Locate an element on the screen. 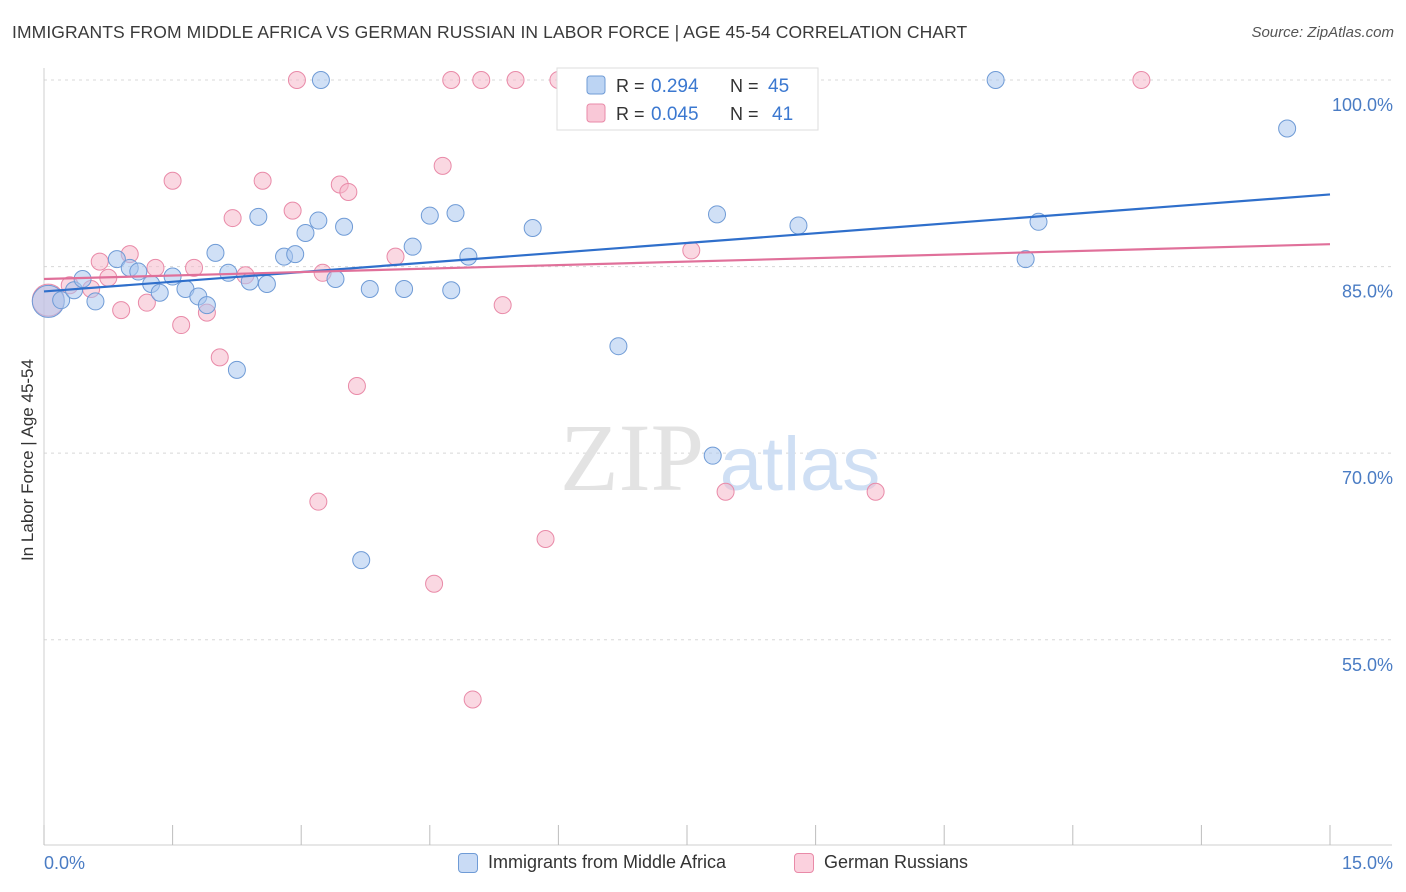 This screenshot has width=1406, height=892. legend-swatch-blue is located at coordinates (596, 85).